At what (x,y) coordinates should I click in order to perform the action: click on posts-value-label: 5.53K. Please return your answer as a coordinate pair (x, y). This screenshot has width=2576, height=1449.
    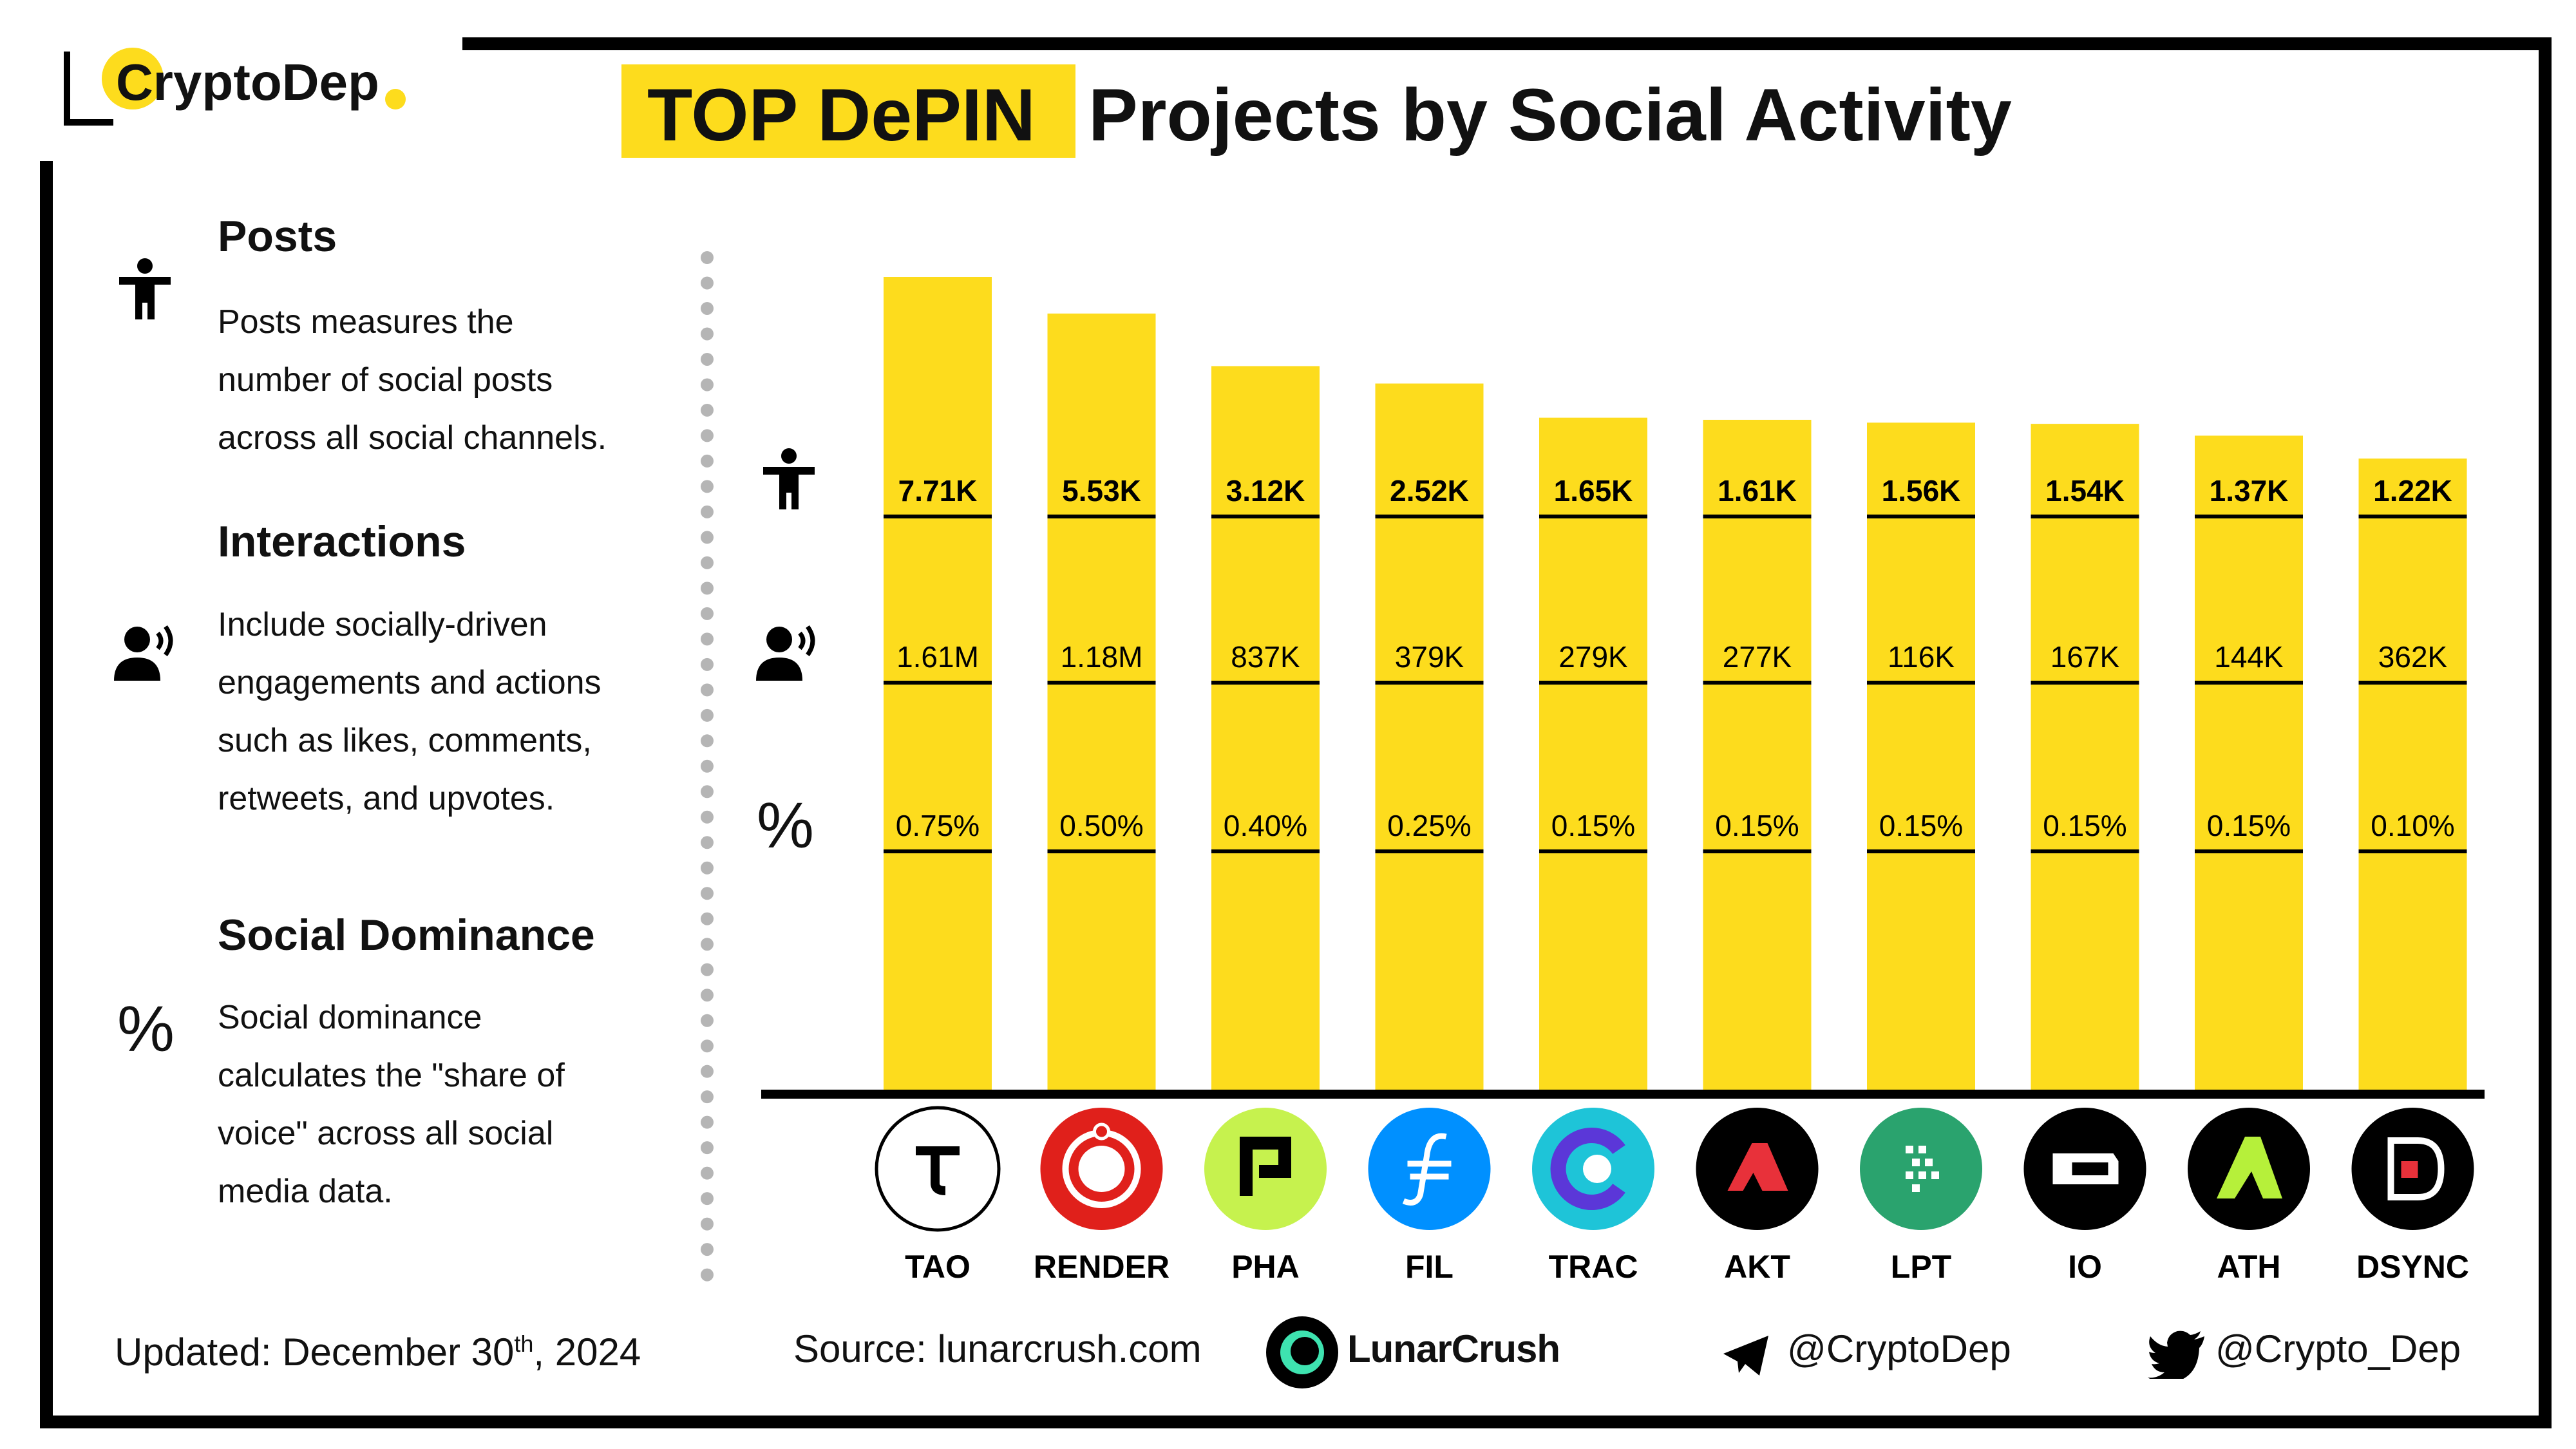
    Looking at the image, I should click on (1101, 491).